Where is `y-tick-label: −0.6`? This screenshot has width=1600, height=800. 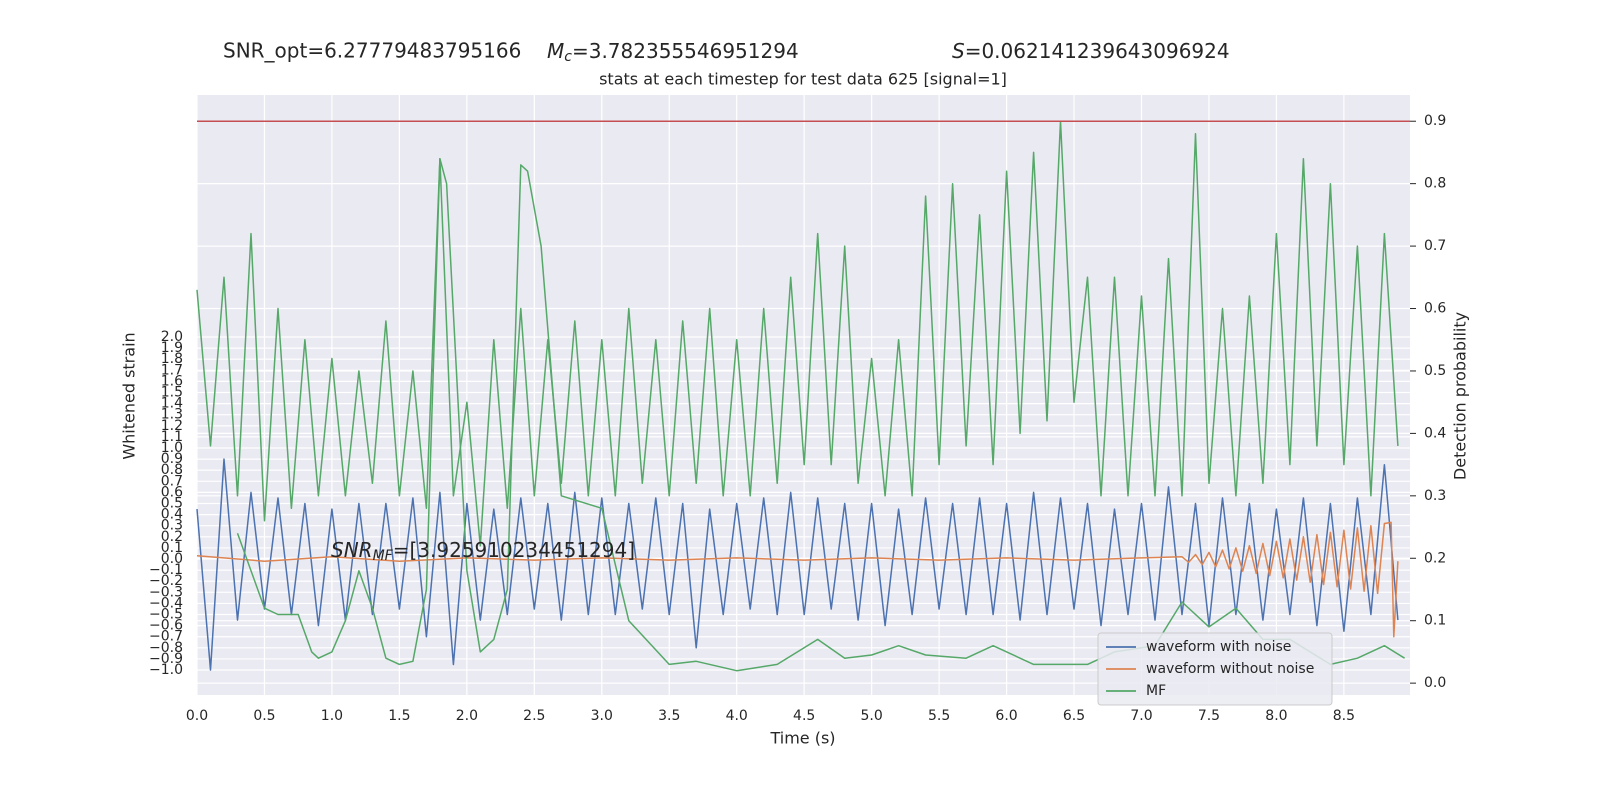
y-tick-label: −0.6 is located at coordinates (166, 626).